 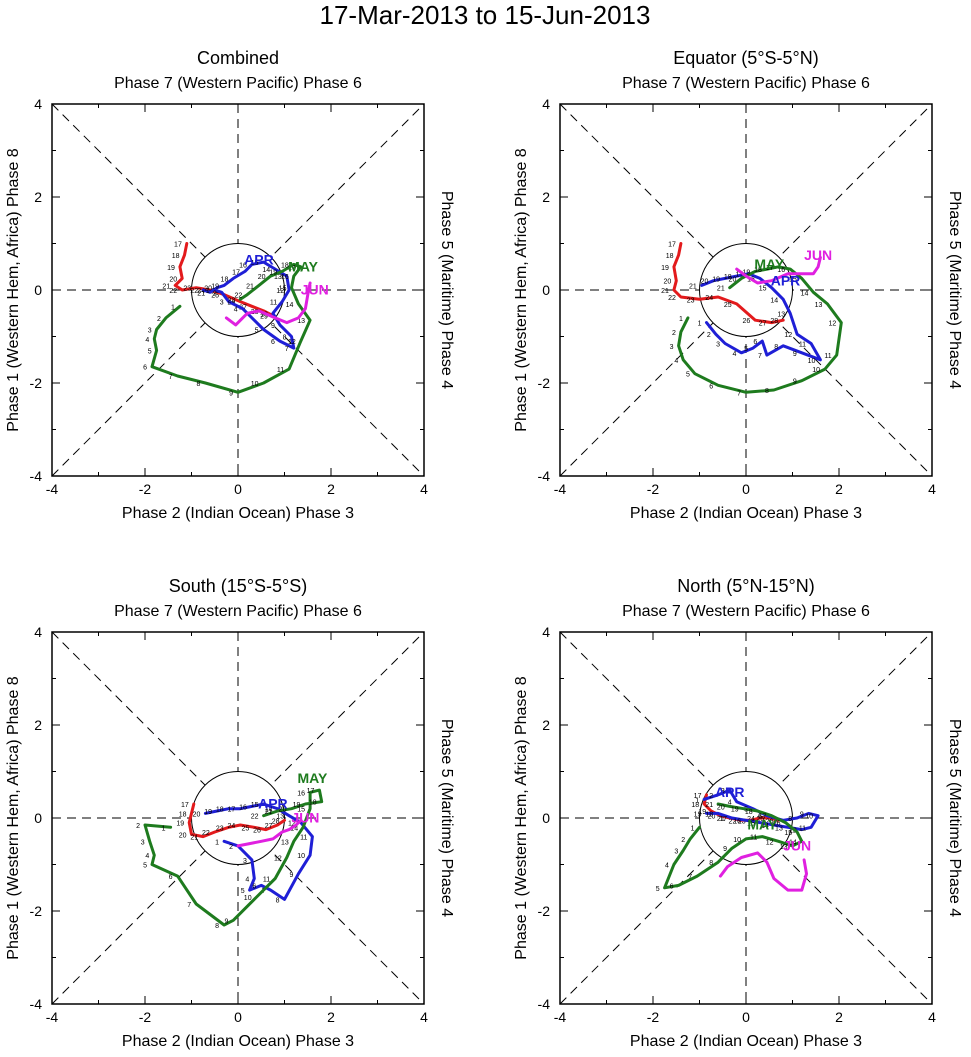 What do you see at coordinates (788, 833) in the screenshot?
I see `day-label: 15` at bounding box center [788, 833].